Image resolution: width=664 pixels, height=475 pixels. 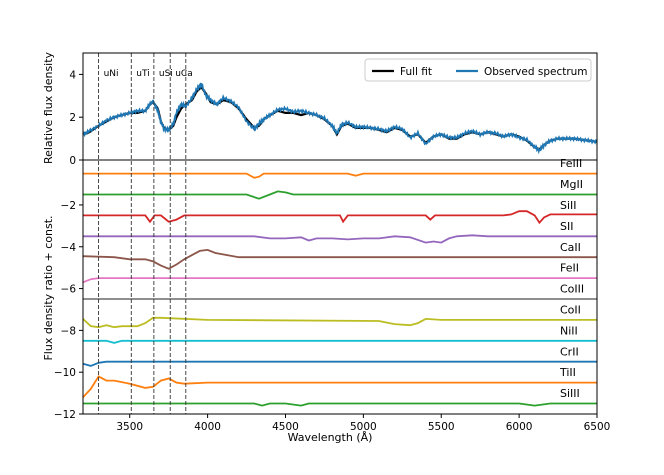 What do you see at coordinates (48, 287) in the screenshot?
I see `bottom-y-axis-label: Flux density ratio + const.` at bounding box center [48, 287].